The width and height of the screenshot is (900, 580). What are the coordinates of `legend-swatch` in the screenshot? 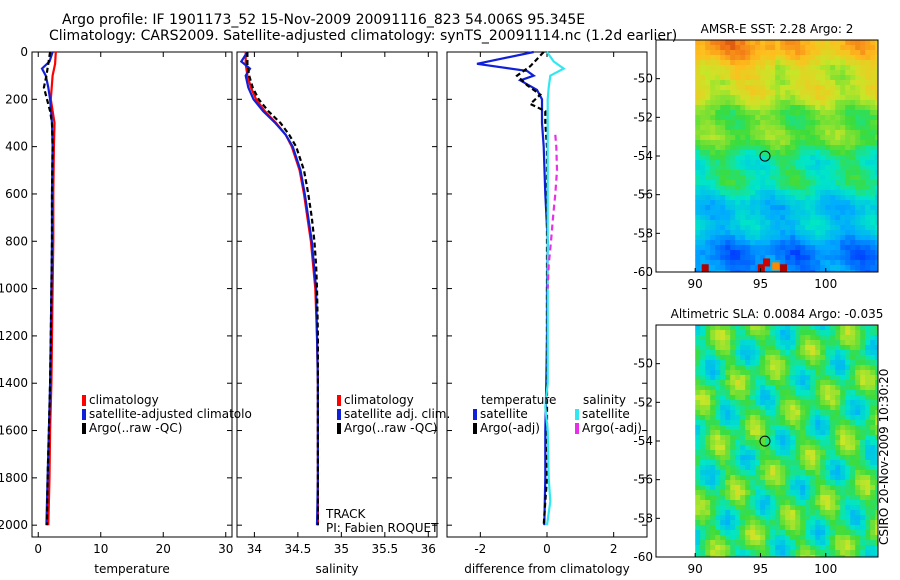 It's located at (339, 400).